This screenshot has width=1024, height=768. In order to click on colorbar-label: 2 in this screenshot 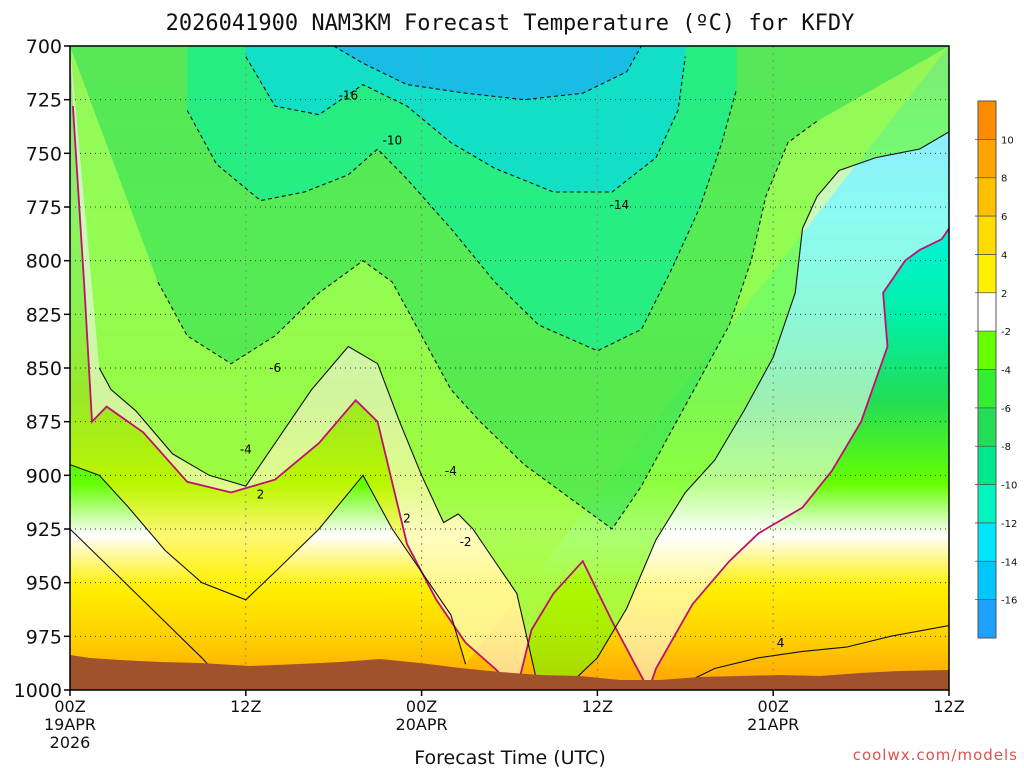, I will do `click(1004, 294)`.